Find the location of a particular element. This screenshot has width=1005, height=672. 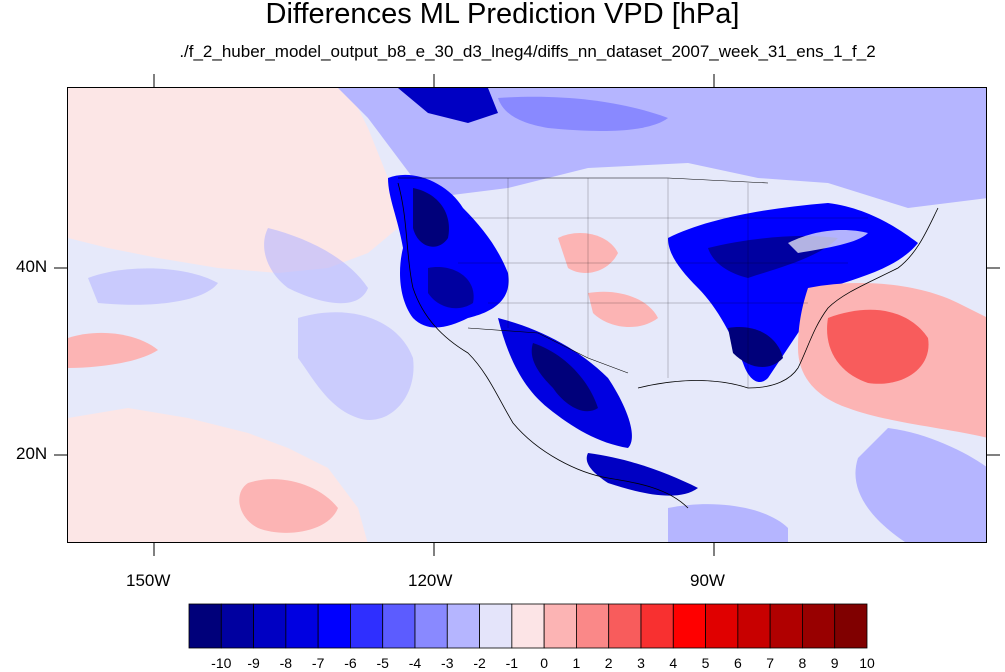

colorbar-tick-label: -8 is located at coordinates (286, 663).